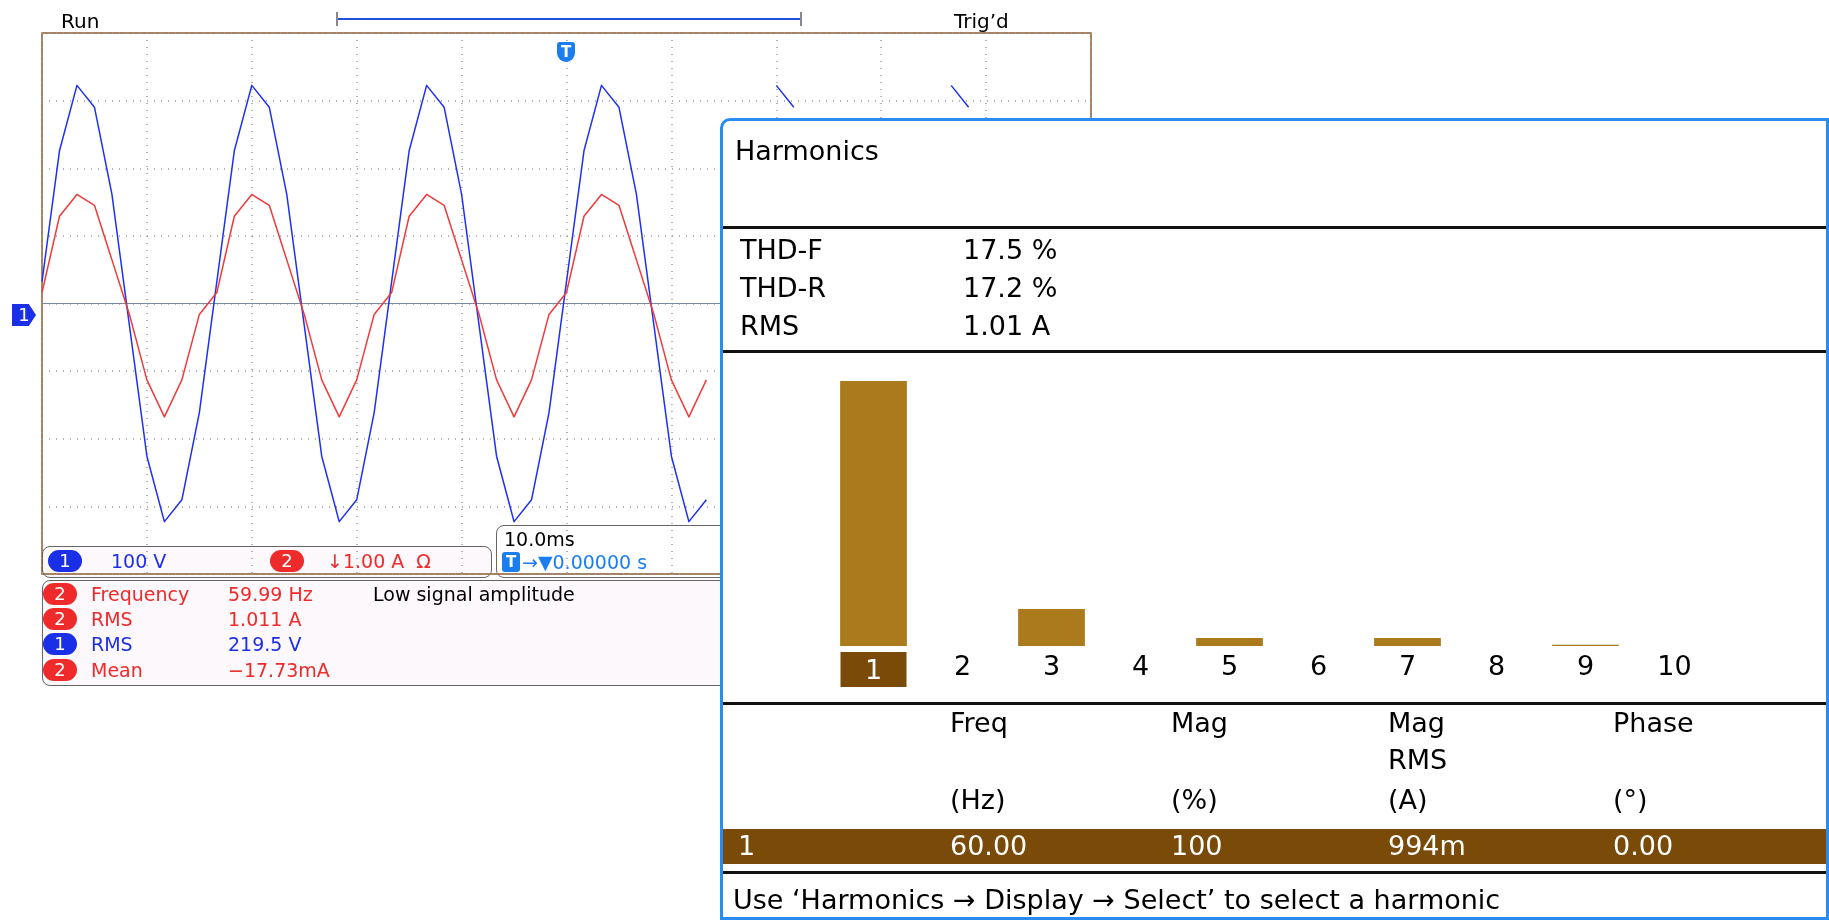 The width and height of the screenshot is (1829, 920). What do you see at coordinates (80, 21) in the screenshot?
I see `text: Run` at bounding box center [80, 21].